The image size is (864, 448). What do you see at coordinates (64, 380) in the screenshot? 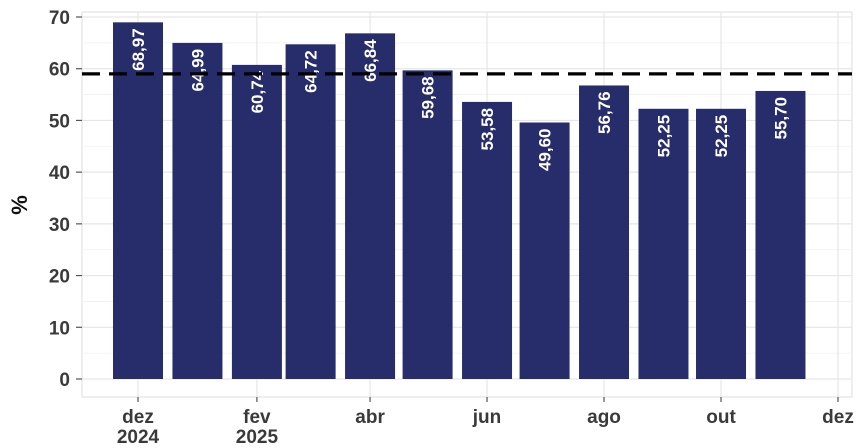
I see `y-tick-label: 0` at bounding box center [64, 380].